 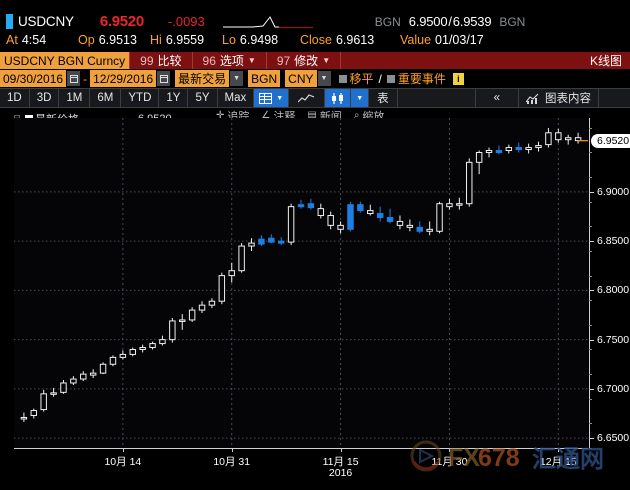 What do you see at coordinates (312, 115) in the screenshot?
I see `news-icon: ▤` at bounding box center [312, 115].